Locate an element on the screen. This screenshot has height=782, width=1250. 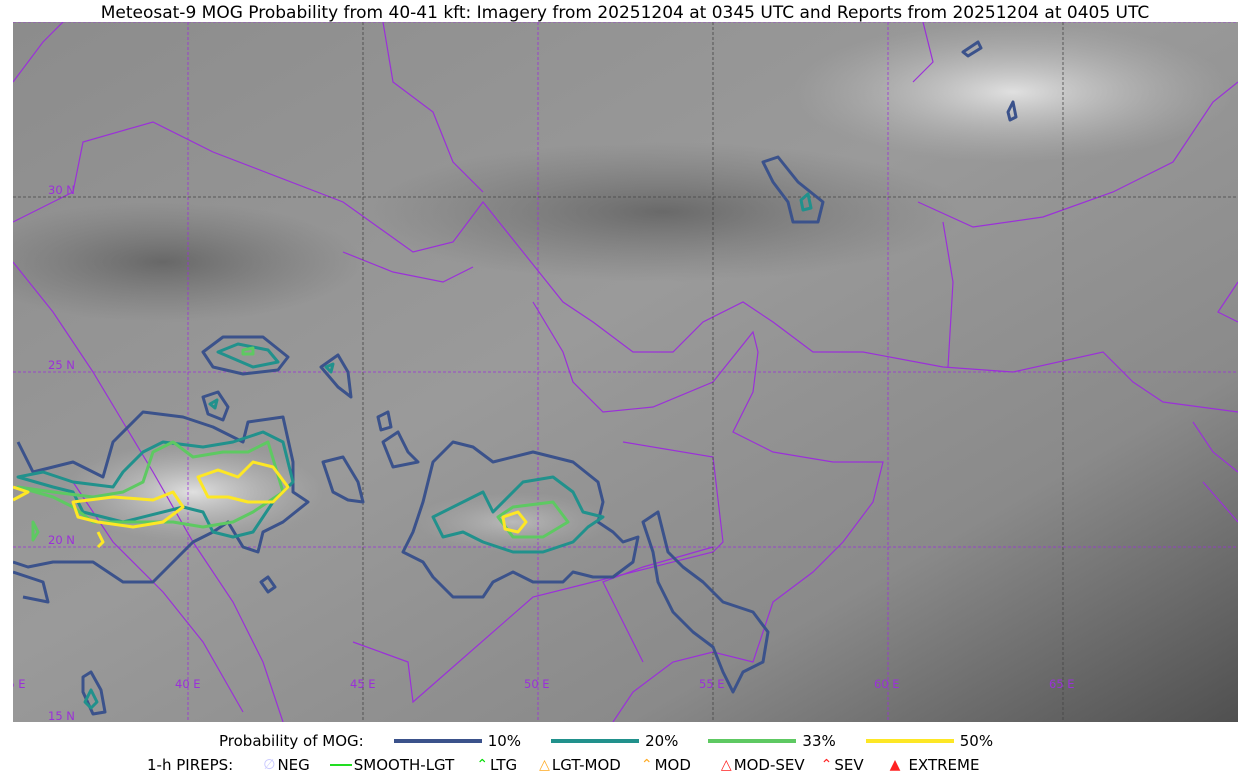
pirep-label: MOD is located at coordinates (672, 765).